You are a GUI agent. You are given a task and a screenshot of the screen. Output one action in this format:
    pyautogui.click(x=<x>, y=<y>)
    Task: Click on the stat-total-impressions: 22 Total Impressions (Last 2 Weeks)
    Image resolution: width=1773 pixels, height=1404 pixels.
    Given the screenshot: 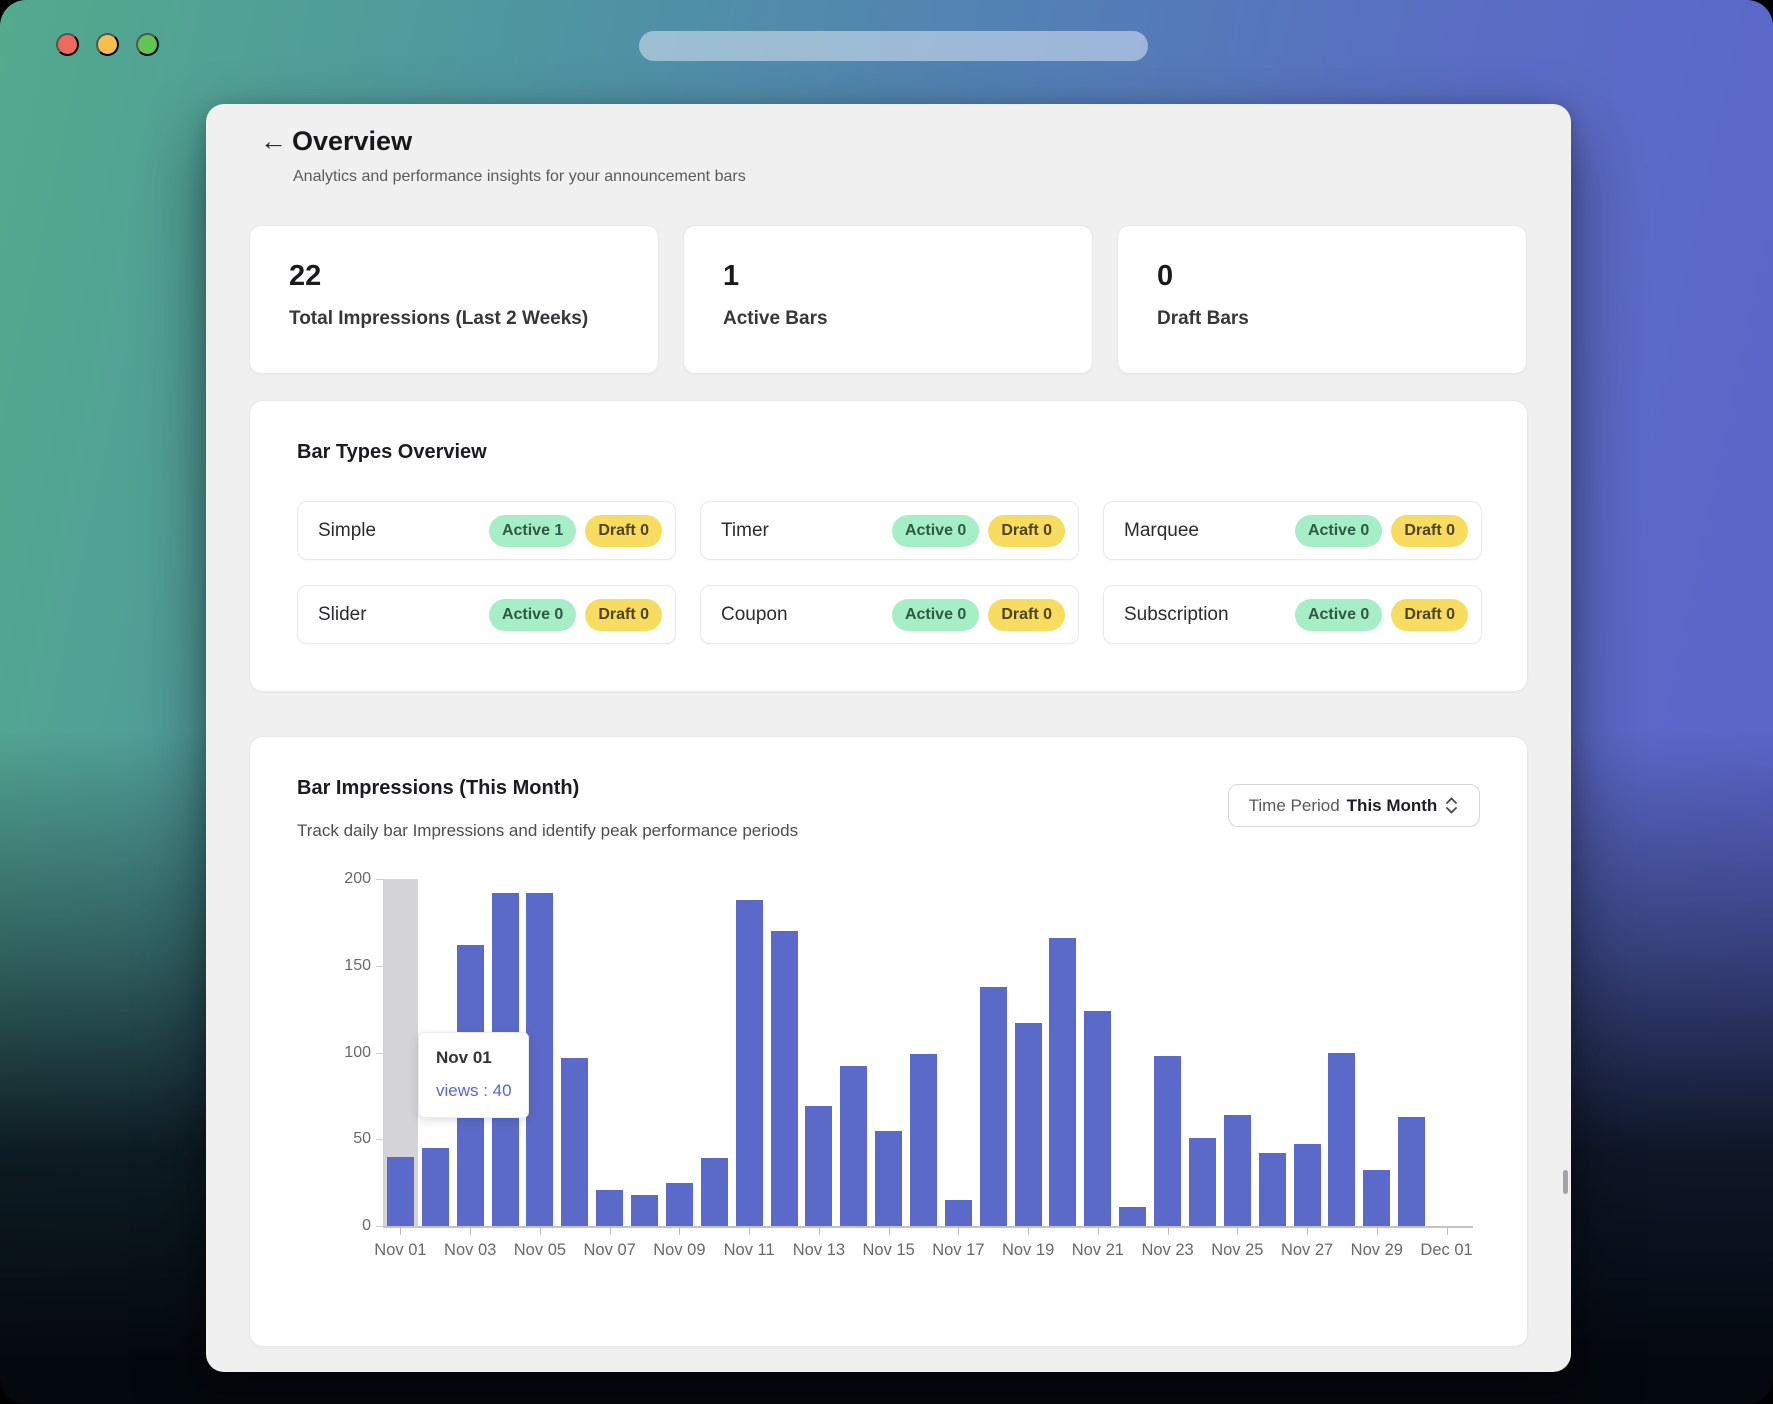 What is the action you would take?
    pyautogui.click(x=454, y=299)
    